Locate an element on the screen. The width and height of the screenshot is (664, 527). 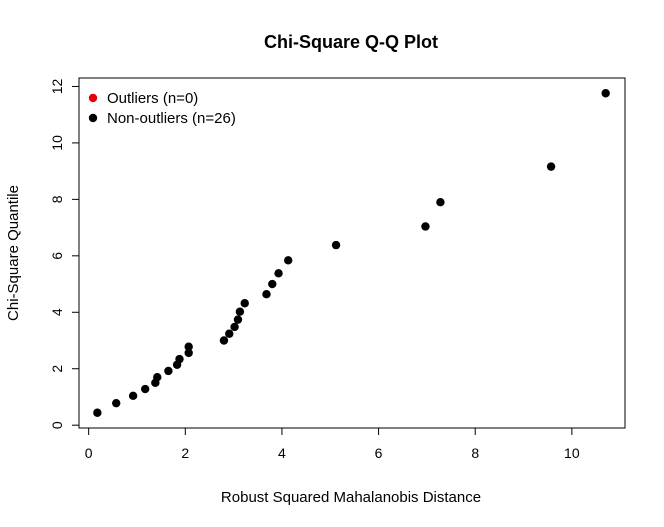
legend-label-outliers: Outliers (n=0) is located at coordinates (152, 98).